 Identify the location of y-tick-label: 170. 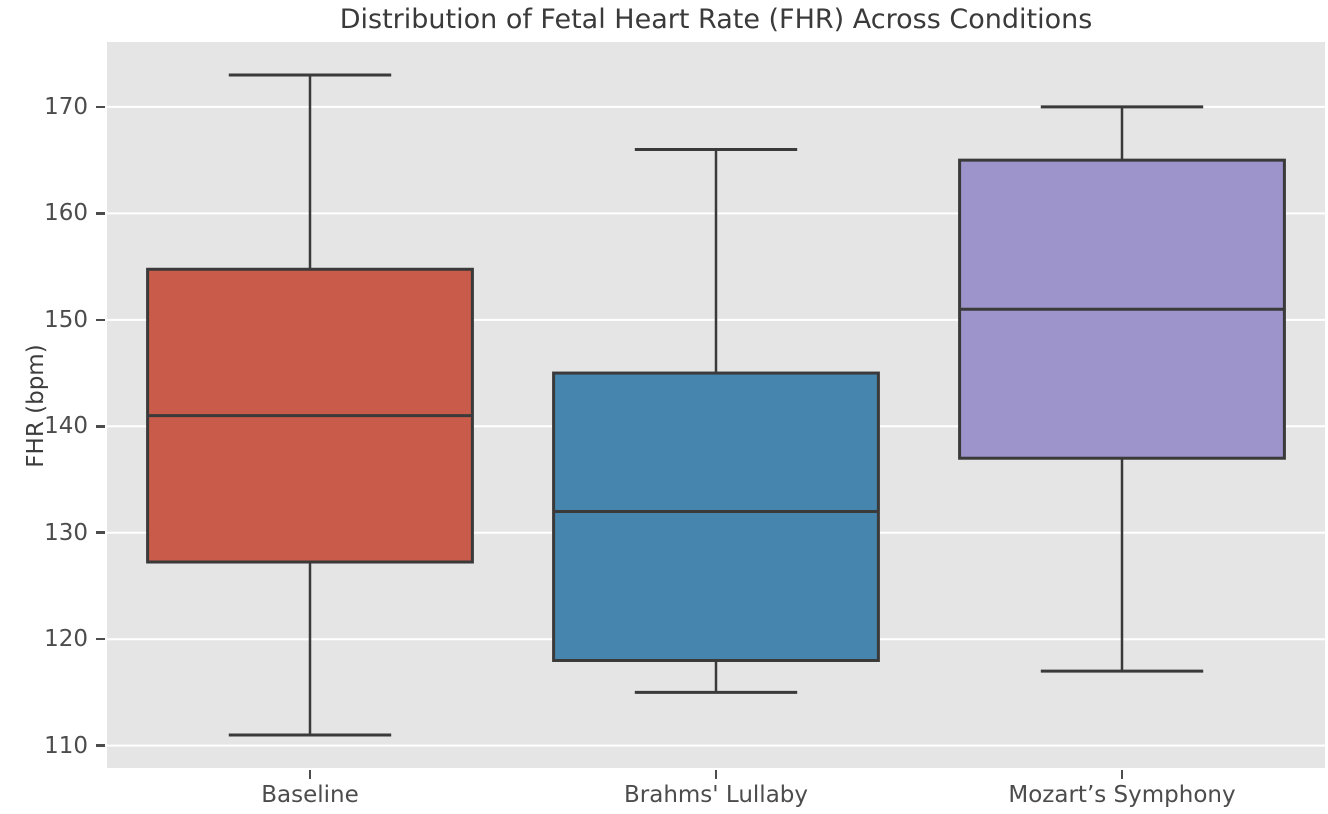
(66, 106).